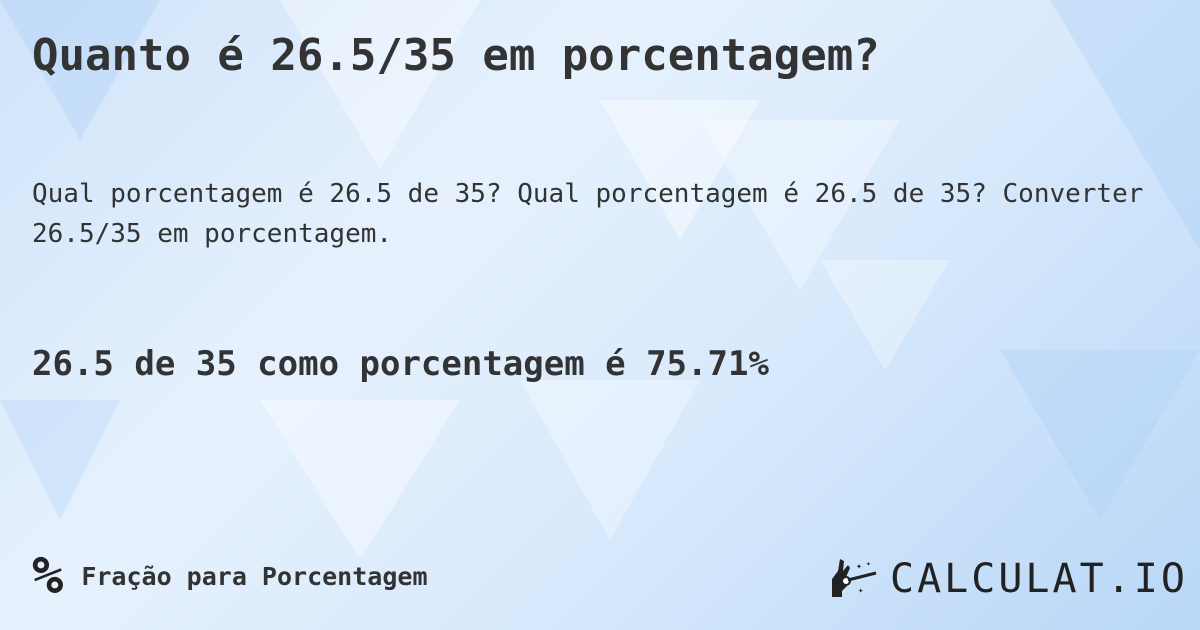 This screenshot has height=630, width=1200. I want to click on category-link: % Fração para Porcentagem, so click(230, 576).